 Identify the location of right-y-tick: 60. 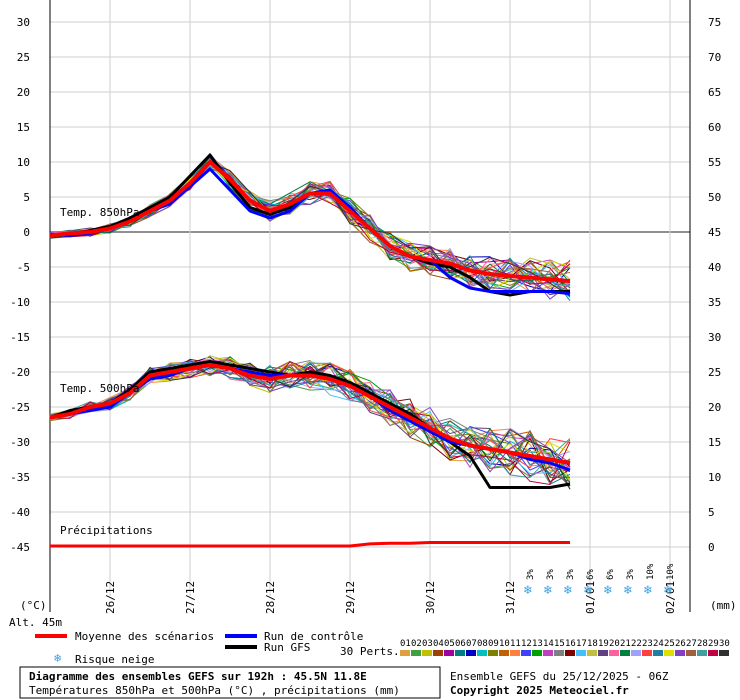
(714, 127).